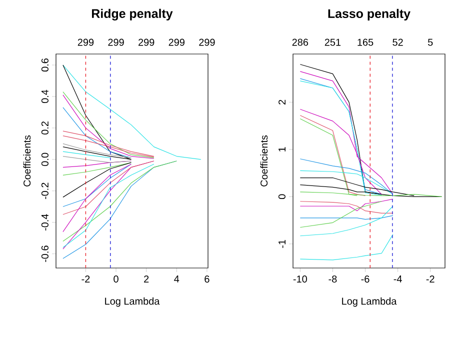  What do you see at coordinates (177, 279) in the screenshot?
I see `x-tick-label: 4` at bounding box center [177, 279].